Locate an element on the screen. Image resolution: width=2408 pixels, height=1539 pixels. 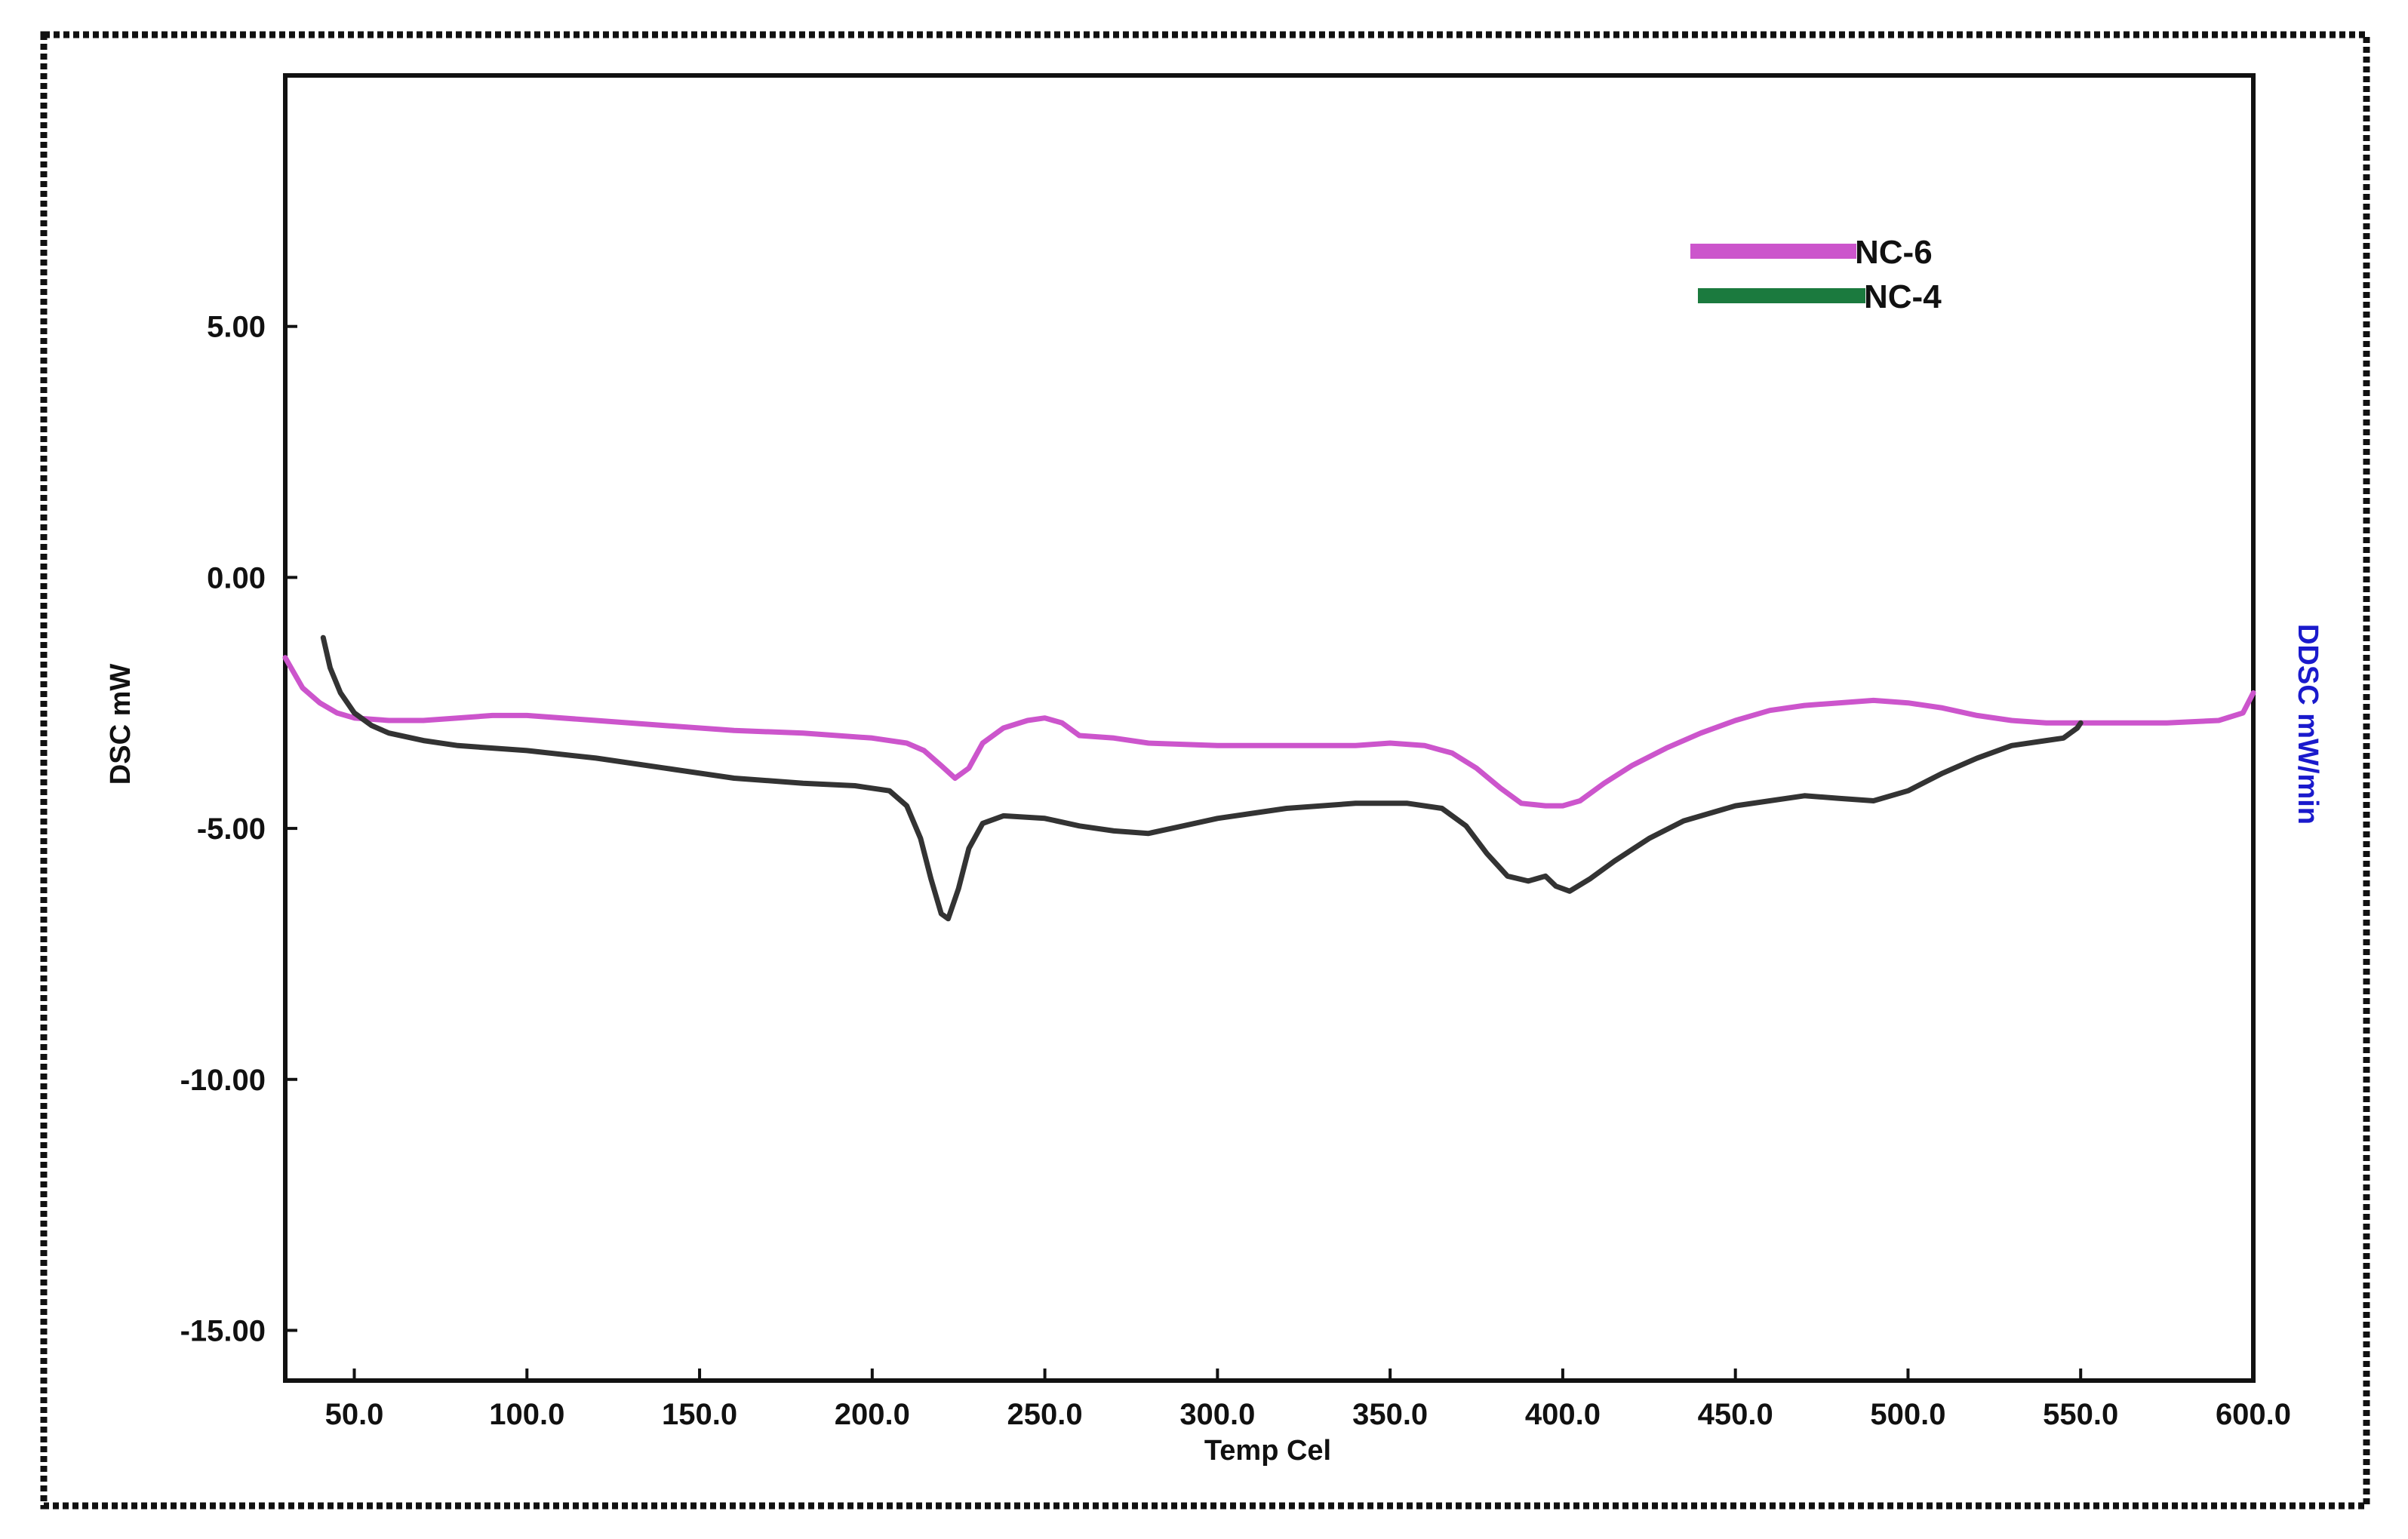
x-tick-label: 200.0 is located at coordinates (872, 1414).